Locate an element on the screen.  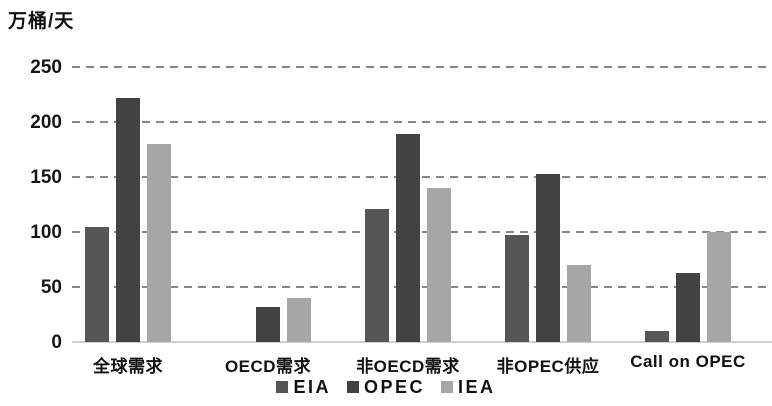
y-axis-unit-label: 万桶/天 is located at coordinates (41, 21).